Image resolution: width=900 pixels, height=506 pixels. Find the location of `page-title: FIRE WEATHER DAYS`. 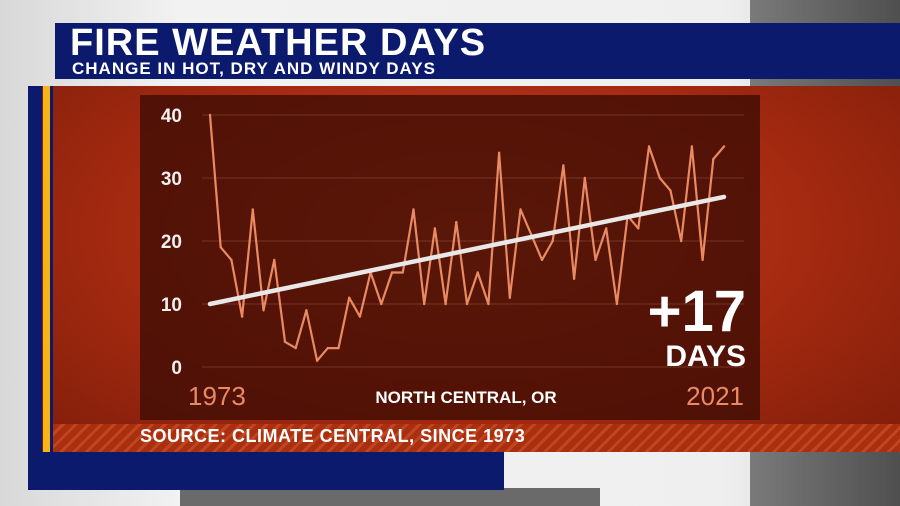

page-title: FIRE WEATHER DAYS is located at coordinates (278, 43).